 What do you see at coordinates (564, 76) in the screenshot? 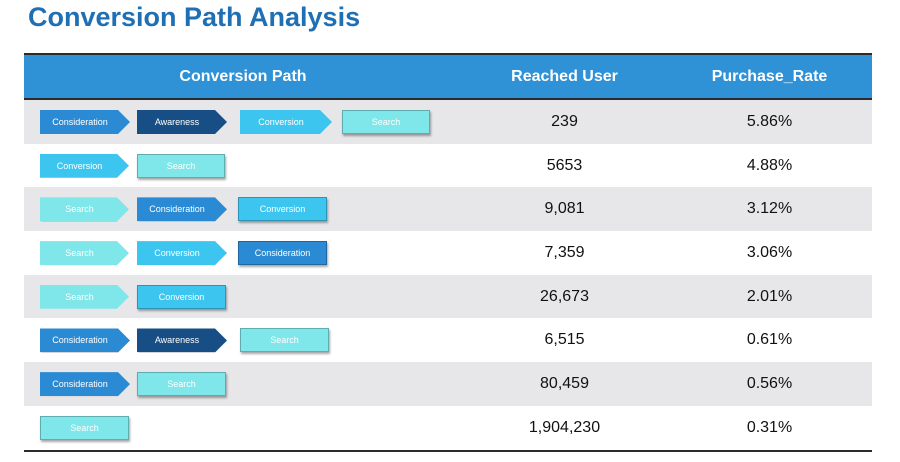
I see `header-reached-user: Reached User` at bounding box center [564, 76].